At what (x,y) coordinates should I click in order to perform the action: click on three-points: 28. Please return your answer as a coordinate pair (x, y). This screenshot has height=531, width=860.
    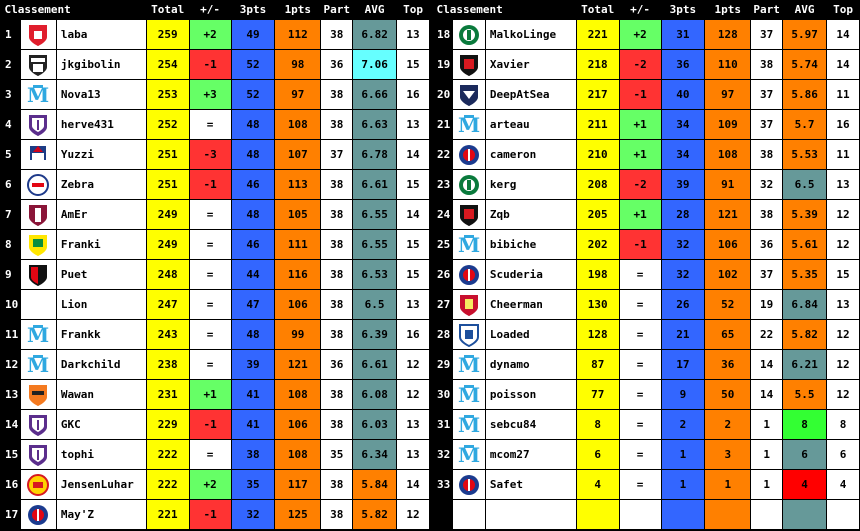
    Looking at the image, I should click on (683, 214).